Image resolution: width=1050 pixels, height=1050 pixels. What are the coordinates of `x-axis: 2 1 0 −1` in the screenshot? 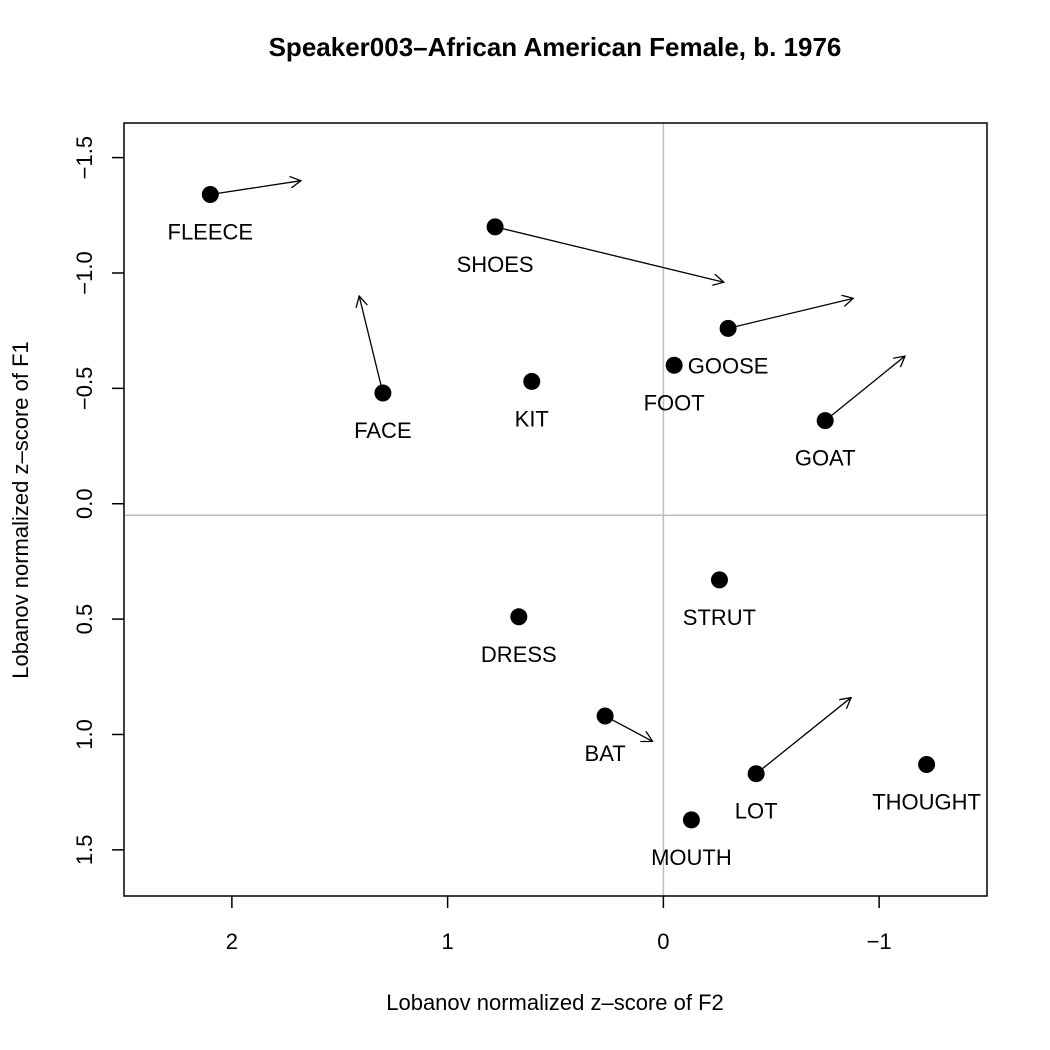 It's located at (559, 925).